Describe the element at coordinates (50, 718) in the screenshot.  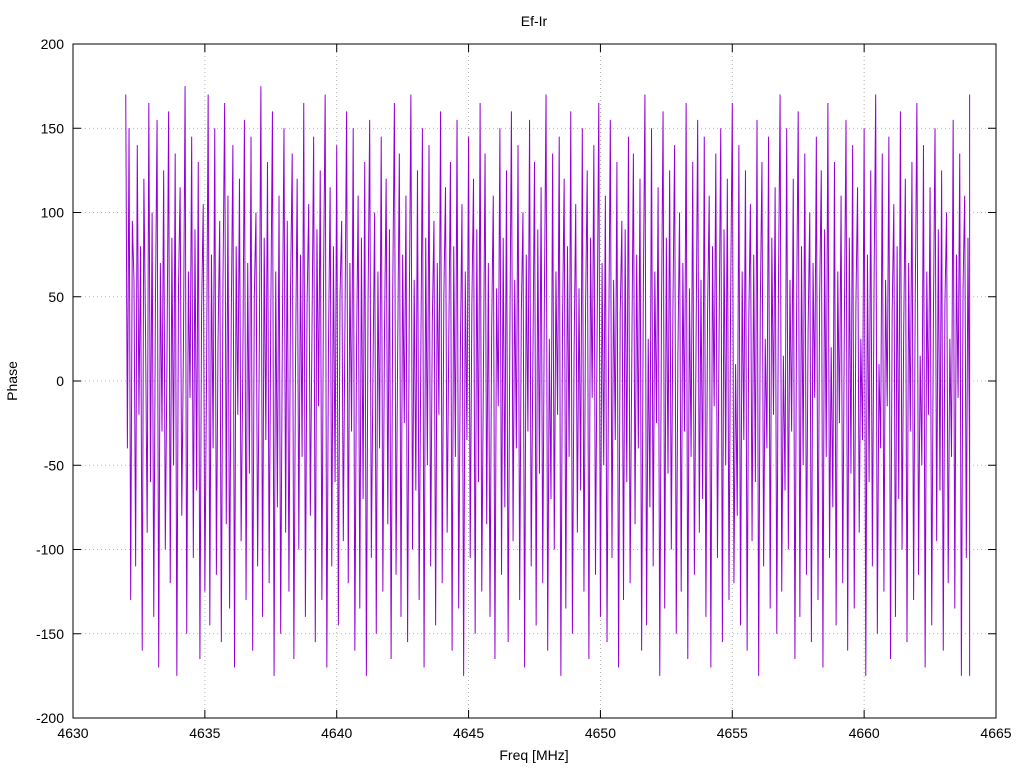
I see `y-tick-label: -200` at that location.